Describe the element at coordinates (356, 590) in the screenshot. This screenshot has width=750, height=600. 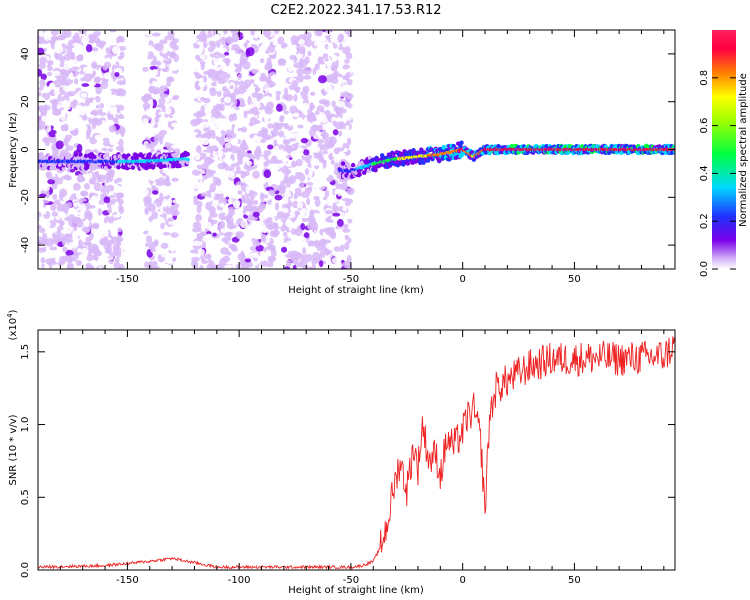
I see `snr-xlabel: Height of straight line (km)` at that location.